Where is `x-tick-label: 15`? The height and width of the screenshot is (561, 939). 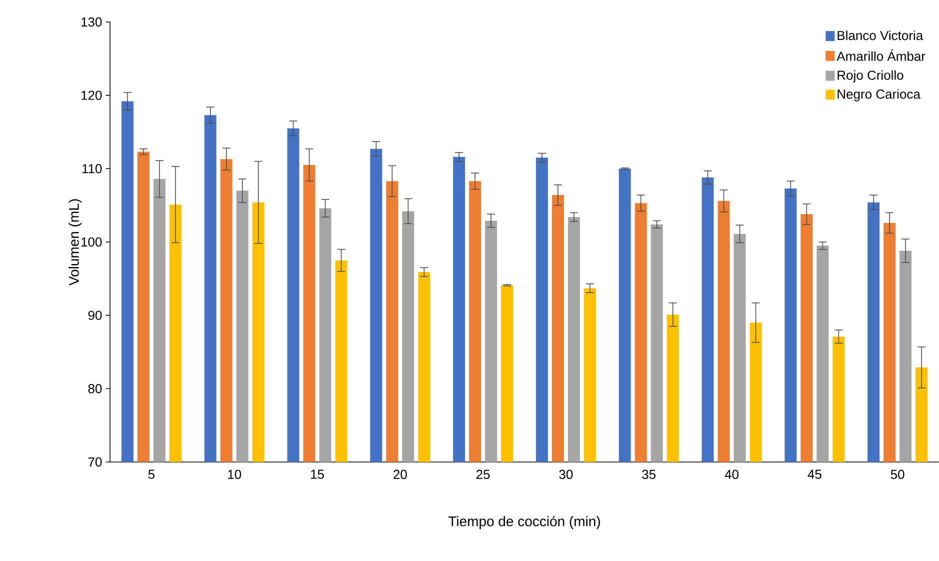 x-tick-label: 15 is located at coordinates (317, 474).